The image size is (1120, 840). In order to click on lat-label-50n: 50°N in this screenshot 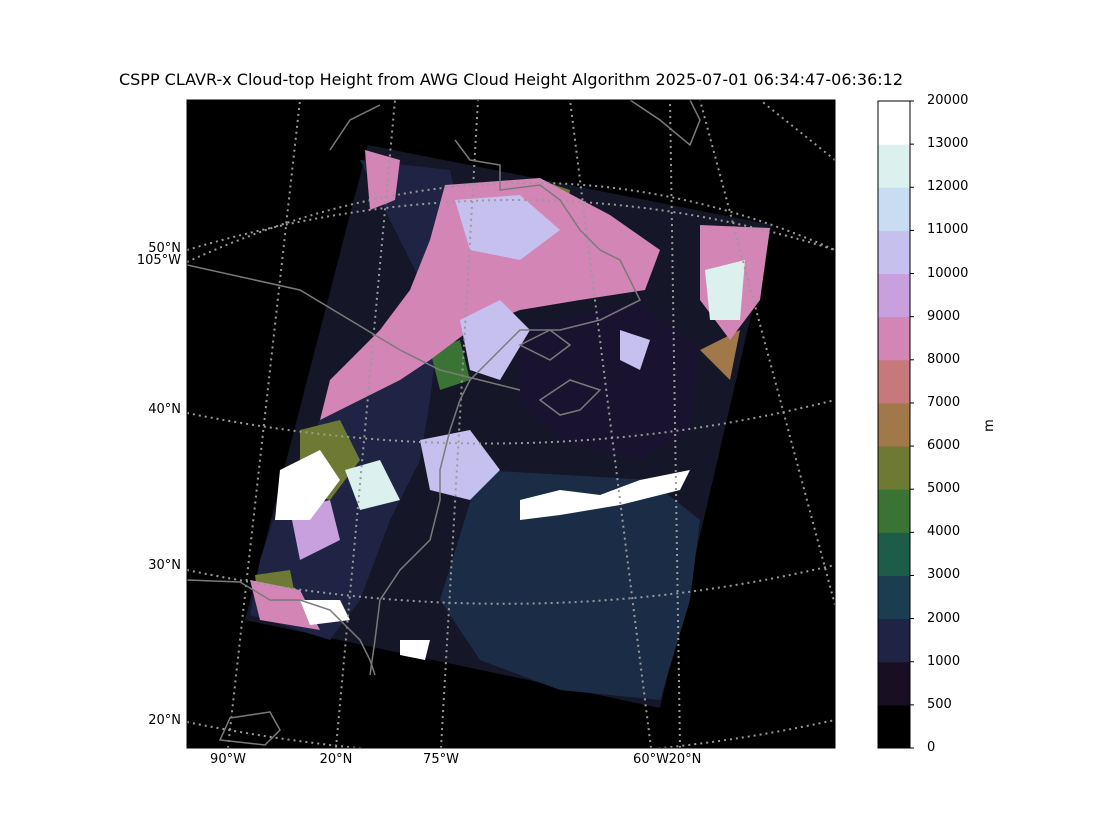, I will do `click(164, 248)`.